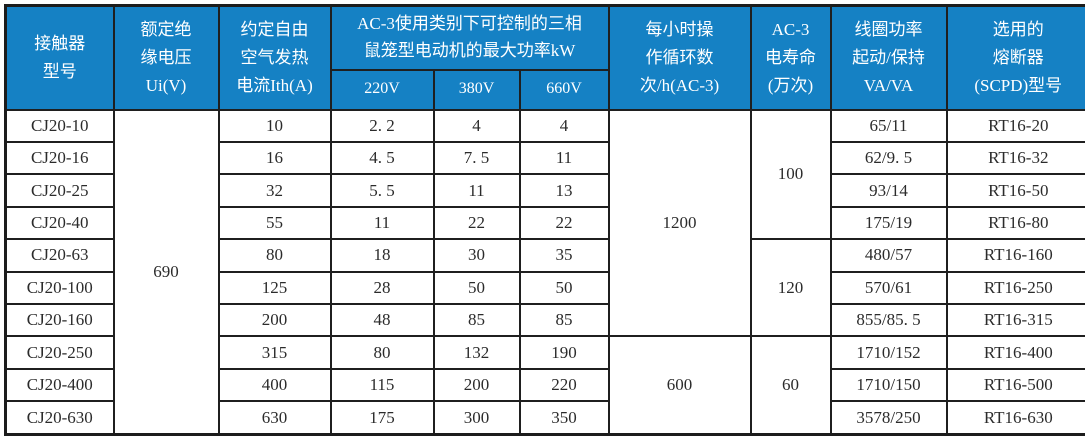  What do you see at coordinates (1015, 57) in the screenshot?
I see `header-fuse: 选用的 熔断器 (SCPD)型号` at bounding box center [1015, 57].